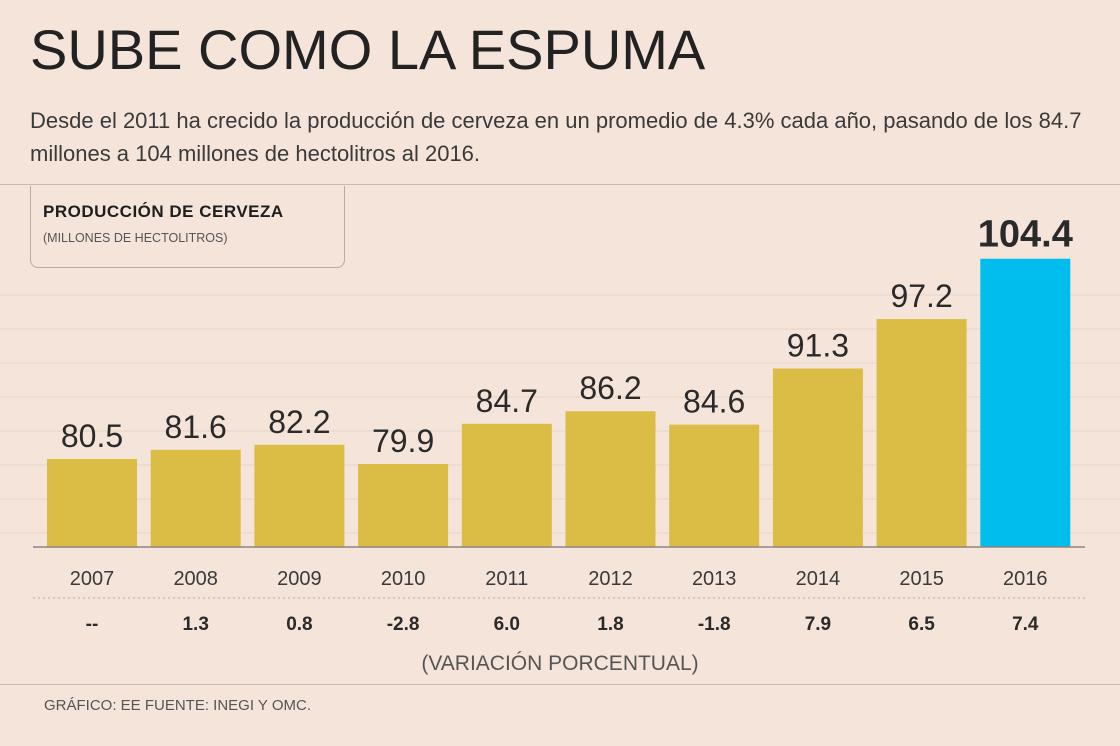  I want to click on source-note: GRÁFICO: EE FUENTE: INEGI Y OMC., so click(177, 705).